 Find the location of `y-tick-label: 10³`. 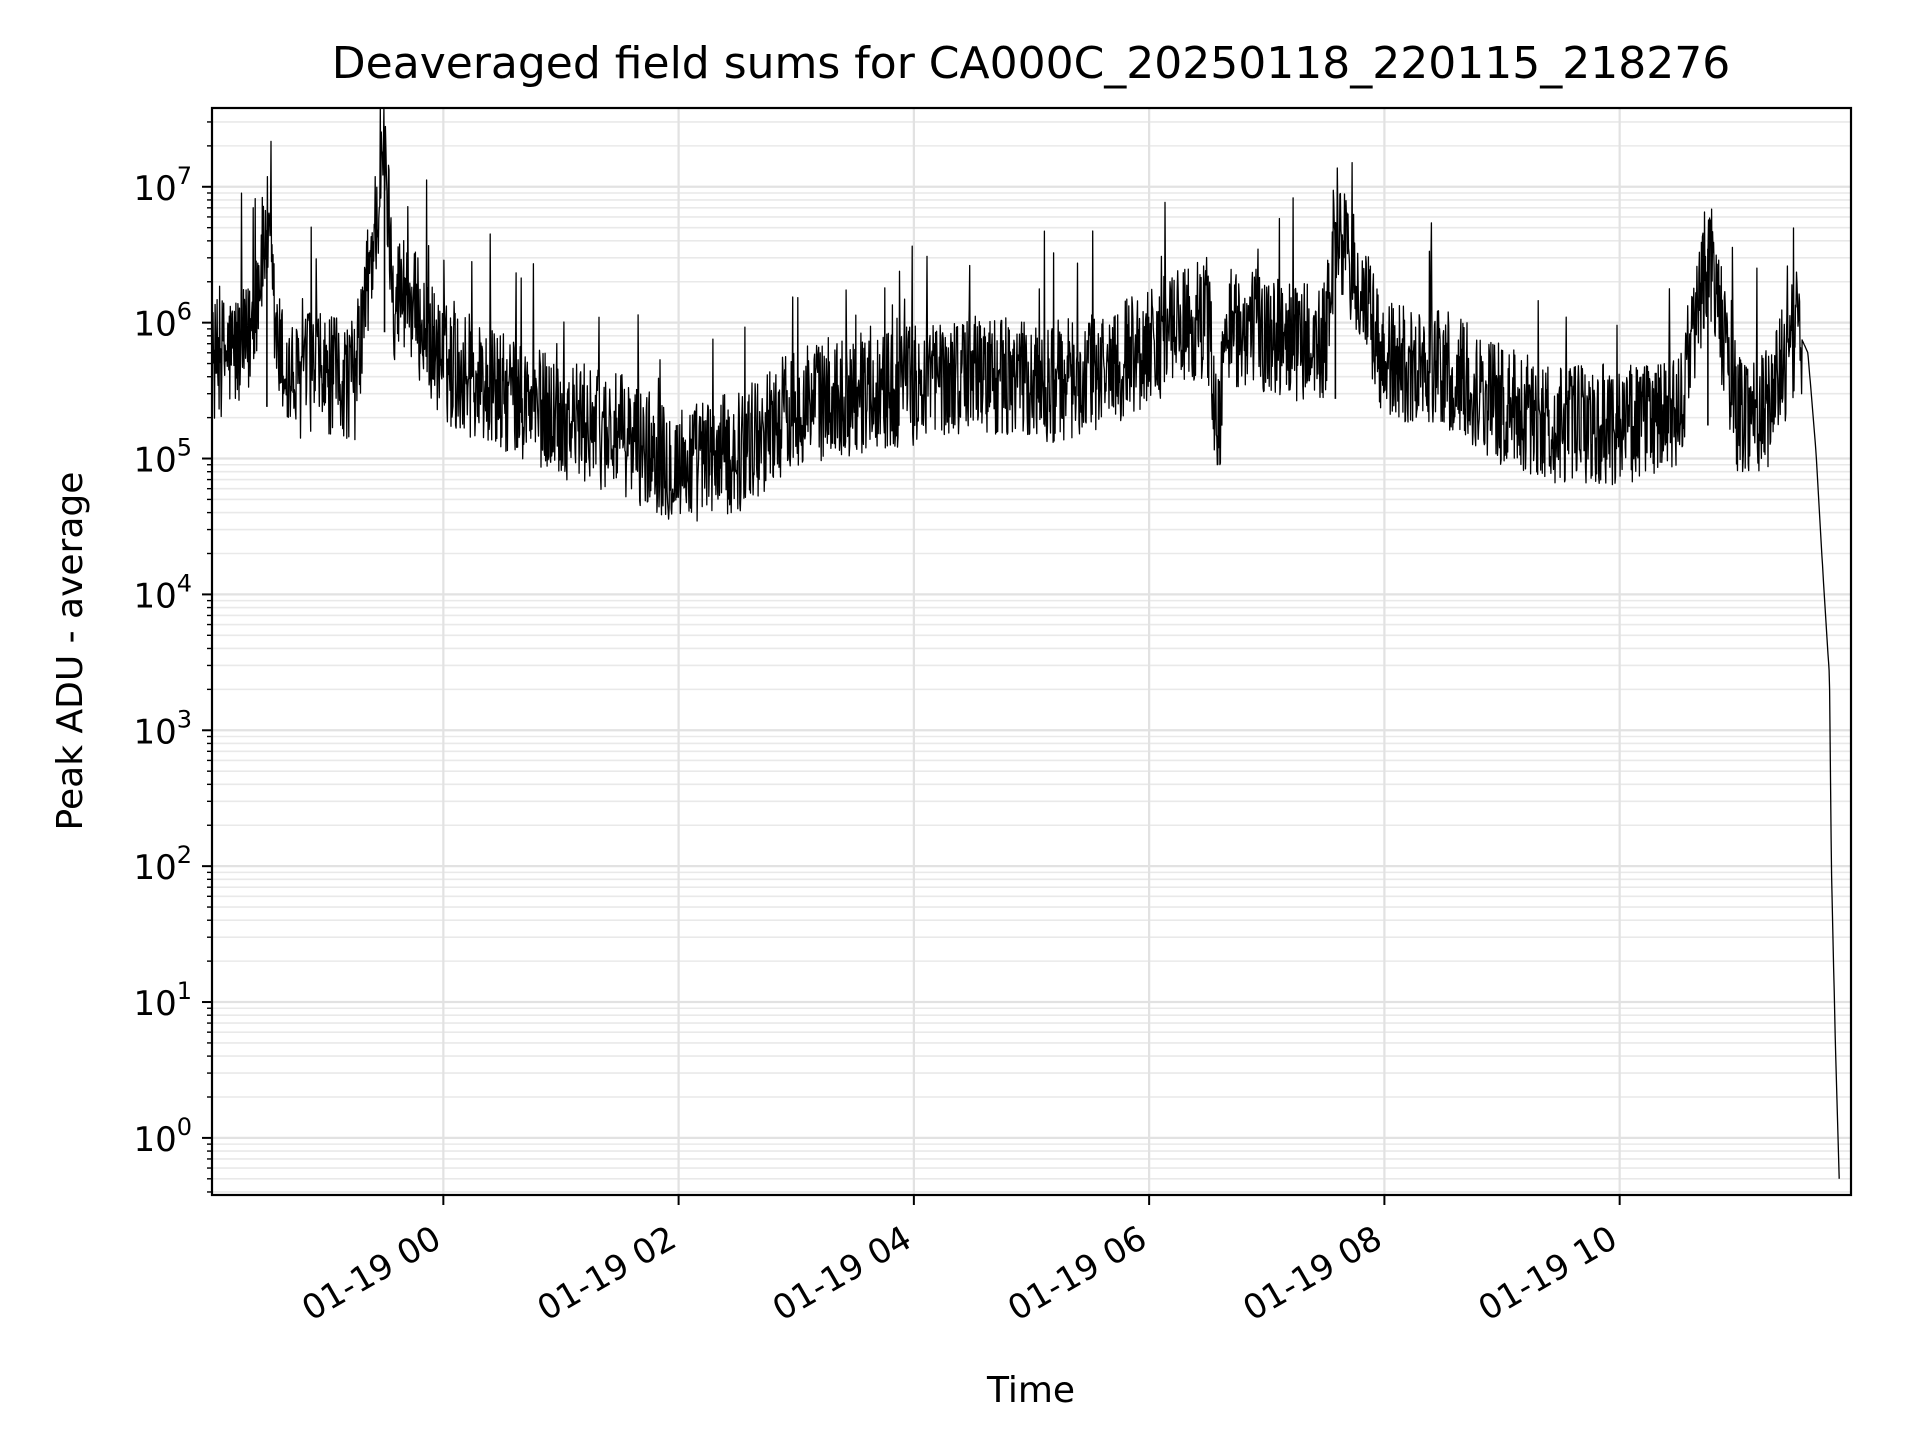

y-tick-label: 10³ is located at coordinates (162, 728).